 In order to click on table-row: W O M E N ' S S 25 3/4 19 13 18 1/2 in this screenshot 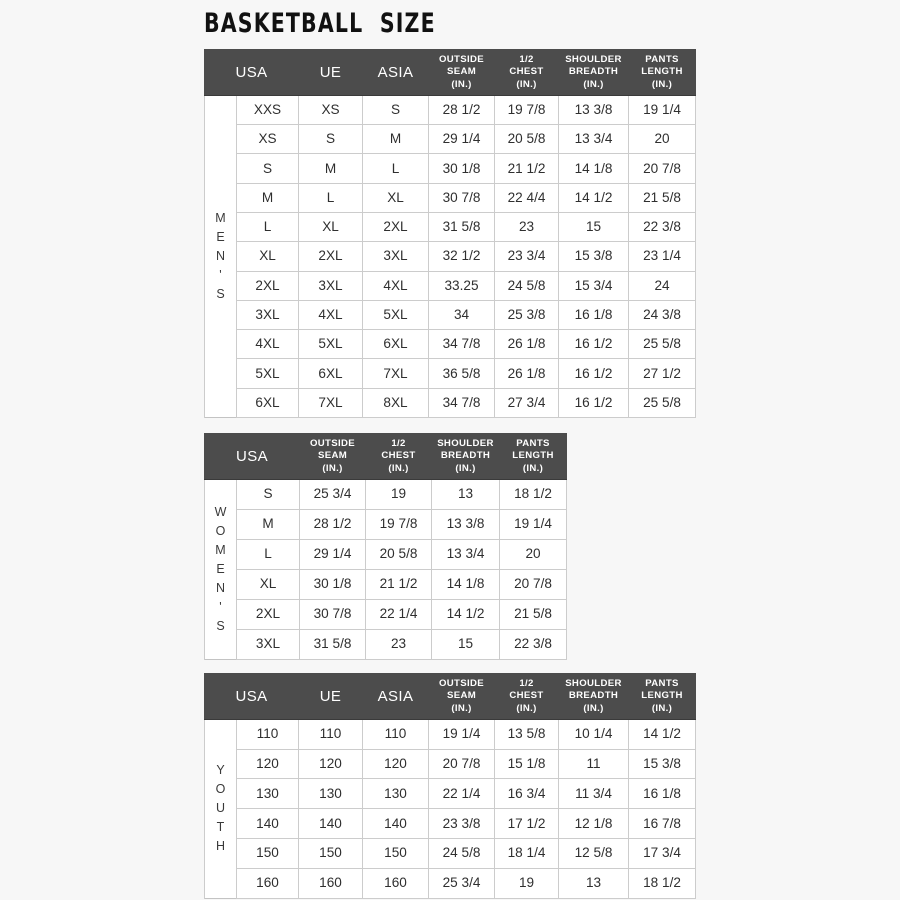, I will do `click(386, 569)`.